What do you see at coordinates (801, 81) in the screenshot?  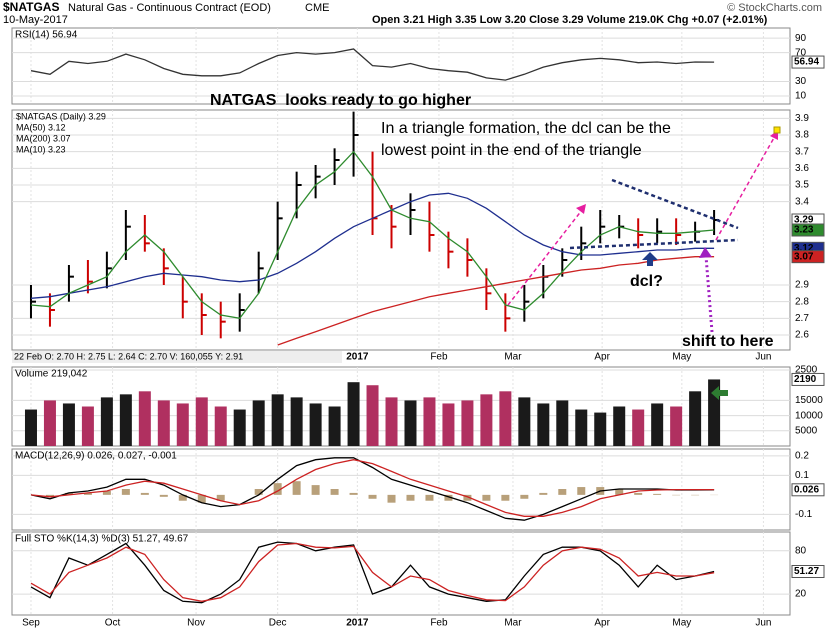 I see `y-tick-label: 30` at bounding box center [801, 81].